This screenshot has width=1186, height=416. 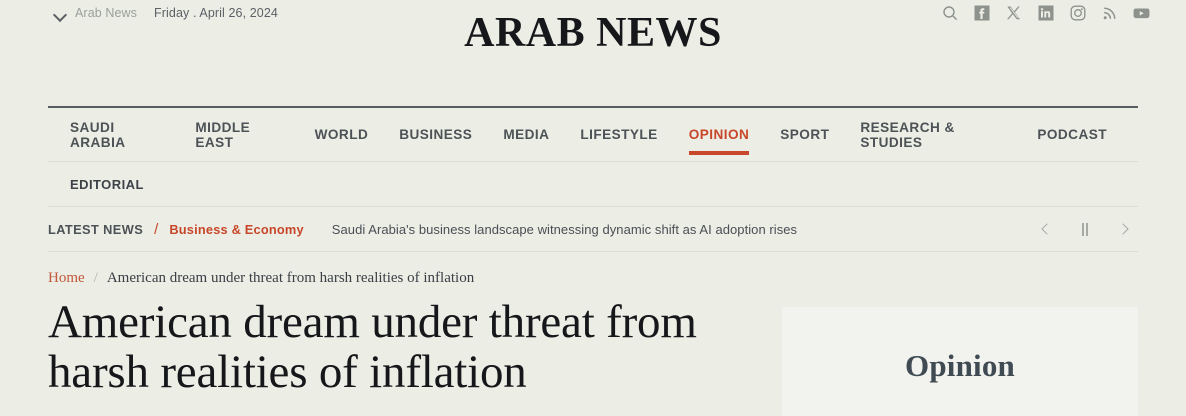 I want to click on nav-item-media: MEDIA, so click(x=526, y=134).